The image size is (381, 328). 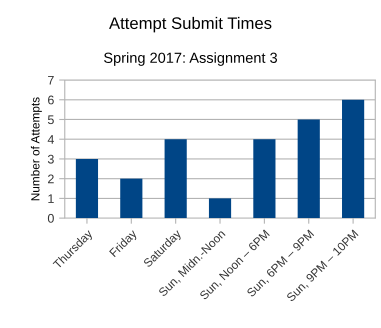 What do you see at coordinates (51, 179) in the screenshot?
I see `y-tick-label: 2` at bounding box center [51, 179].